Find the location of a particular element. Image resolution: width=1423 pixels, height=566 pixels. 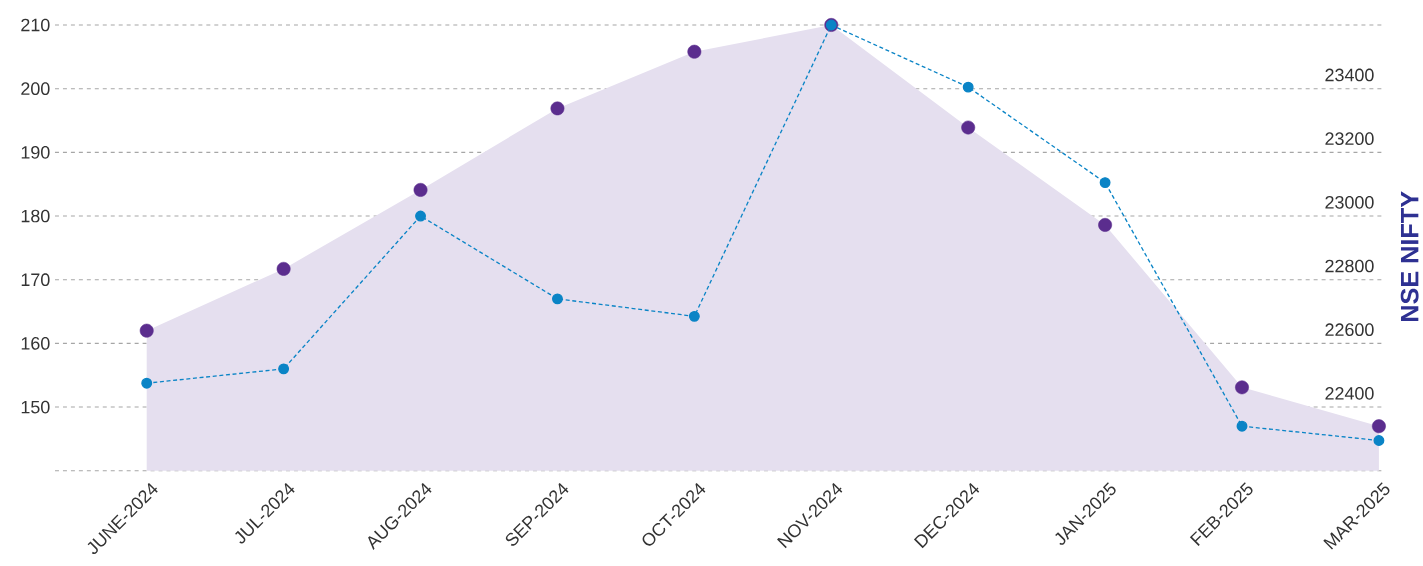

y2-tick-label: 22400 is located at coordinates (1349, 393).